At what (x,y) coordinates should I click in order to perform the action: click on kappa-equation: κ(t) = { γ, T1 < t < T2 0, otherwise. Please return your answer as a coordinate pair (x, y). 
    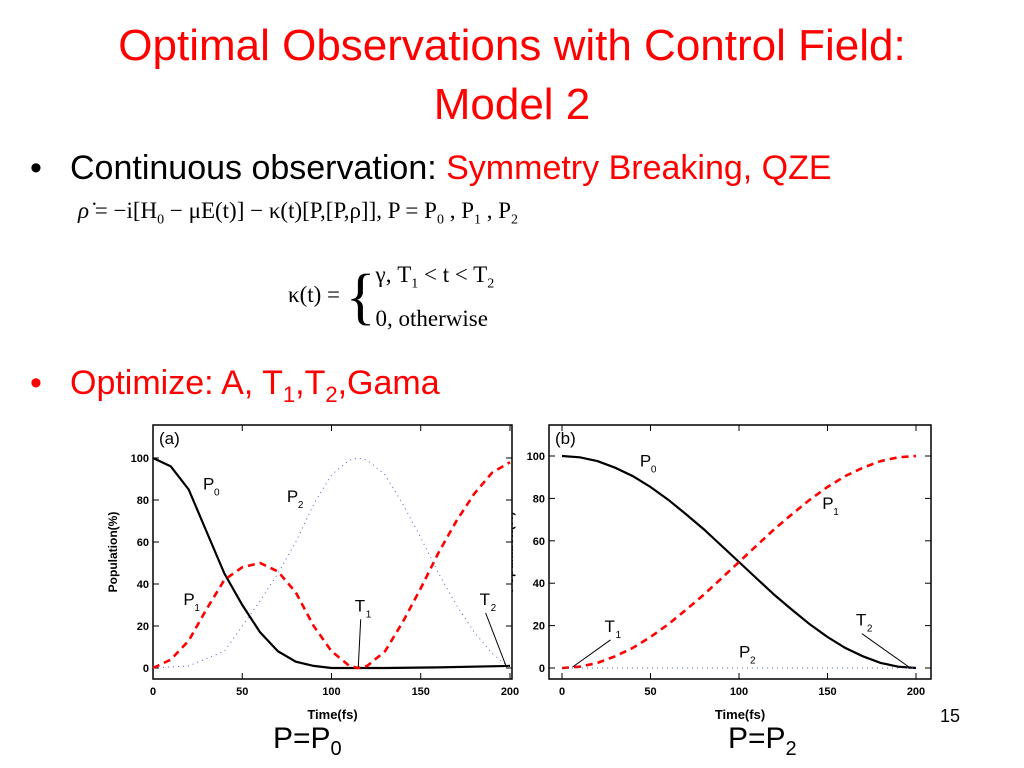
    Looking at the image, I should click on (391, 297).